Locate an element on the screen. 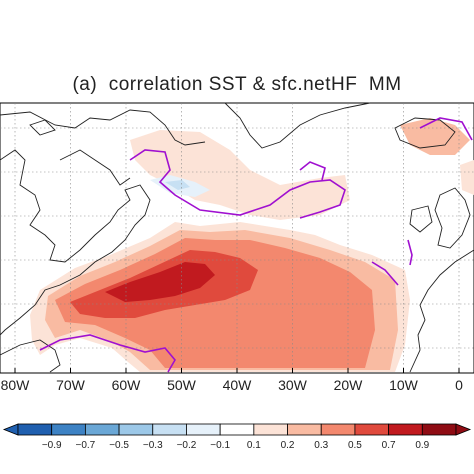 The image size is (474, 474). coast-caribbean is located at coordinates (30, 356).